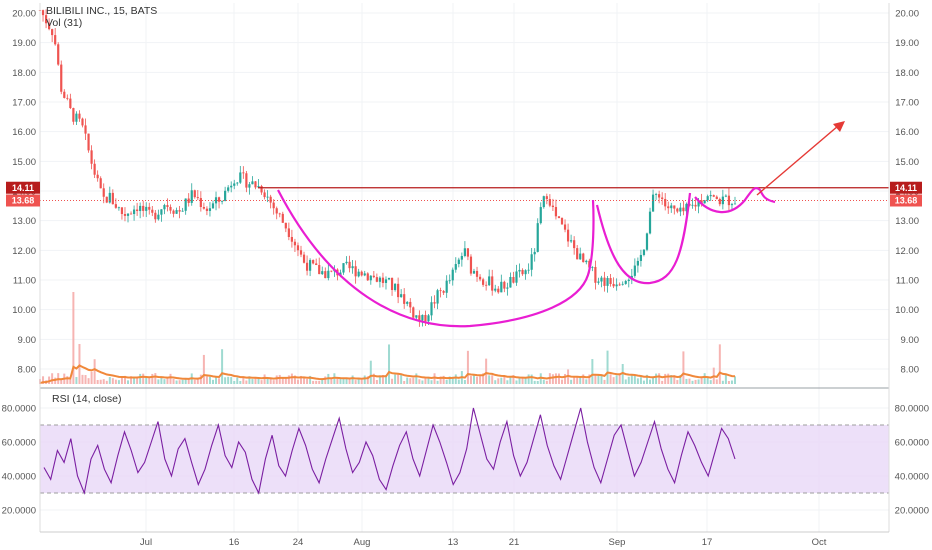  Describe the element at coordinates (23, 201) in the screenshot. I see `price-badge-label: 13.68` at that location.